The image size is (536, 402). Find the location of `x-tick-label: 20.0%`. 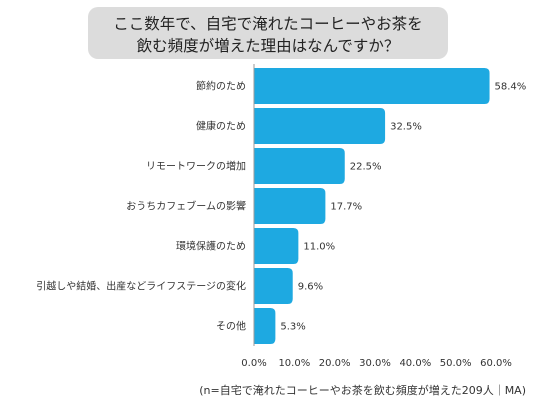

x-tick-label: 20.0% is located at coordinates (335, 363).